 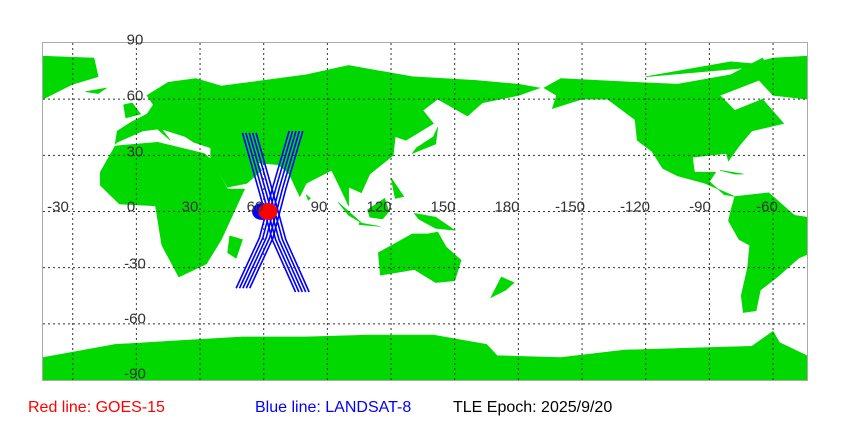 What do you see at coordinates (235, 247) in the screenshot?
I see `madagascar` at bounding box center [235, 247].